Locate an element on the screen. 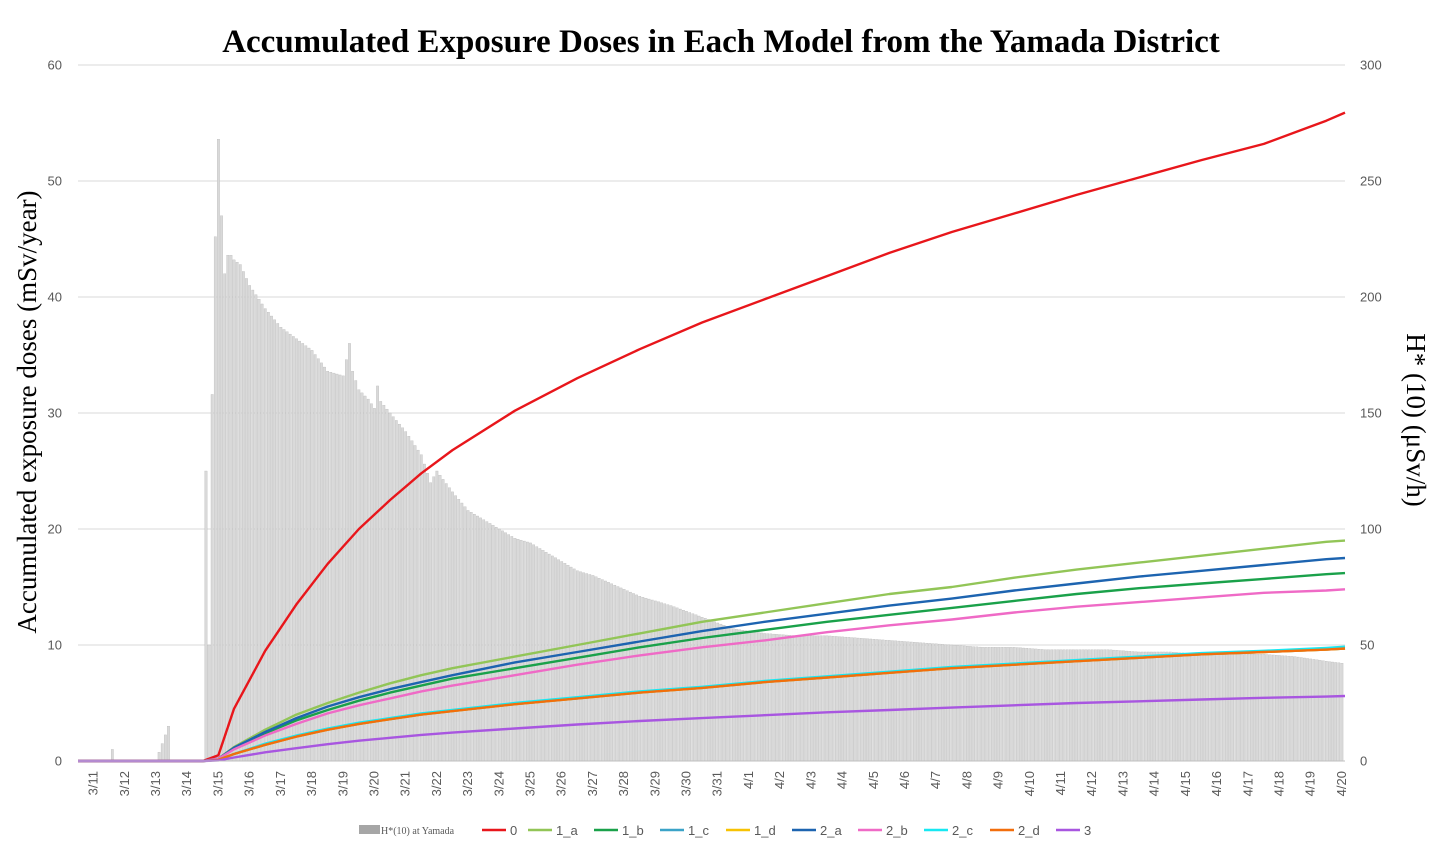 The height and width of the screenshot is (853, 1431). x-tick-label: 4/17 is located at coordinates (1247, 783).